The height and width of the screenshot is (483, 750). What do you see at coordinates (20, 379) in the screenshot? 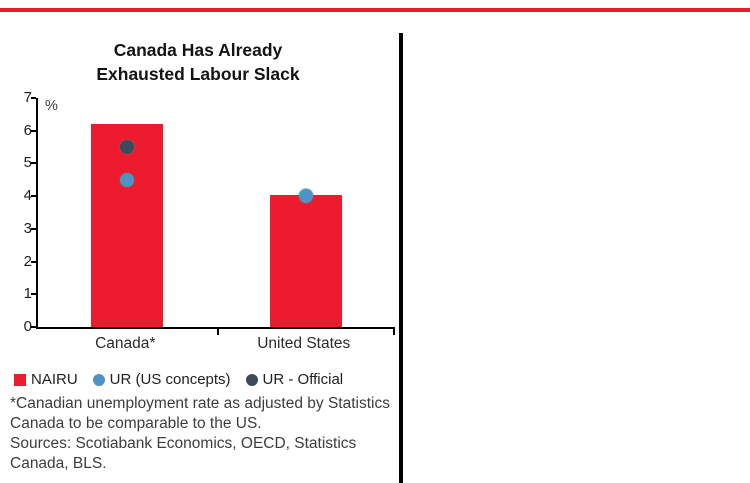
I see `legend-square-icon` at bounding box center [20, 379].